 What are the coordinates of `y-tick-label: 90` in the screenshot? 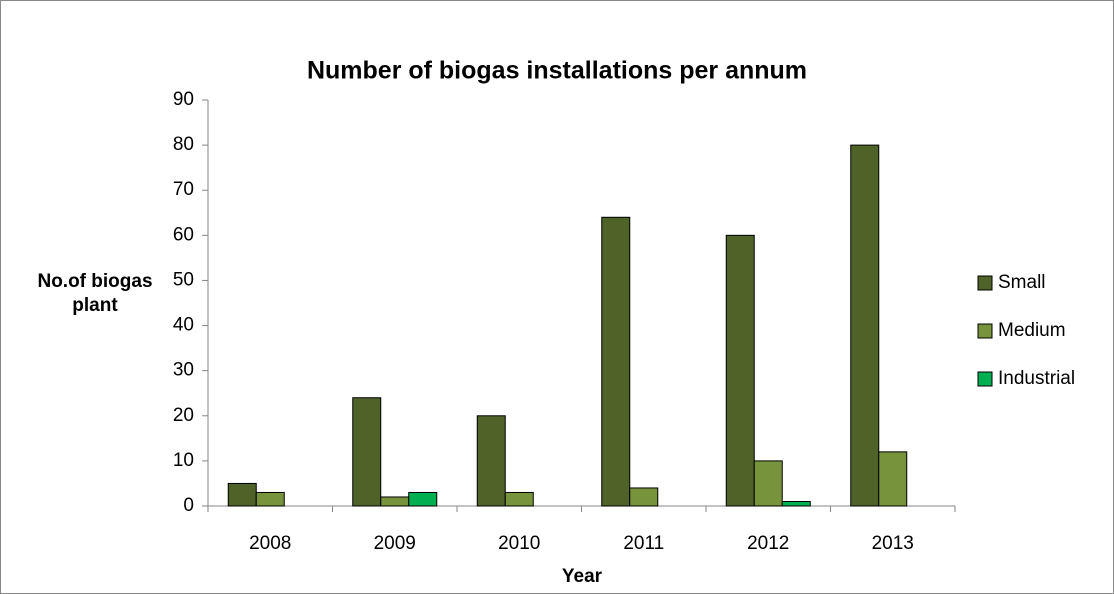 It's located at (183, 99).